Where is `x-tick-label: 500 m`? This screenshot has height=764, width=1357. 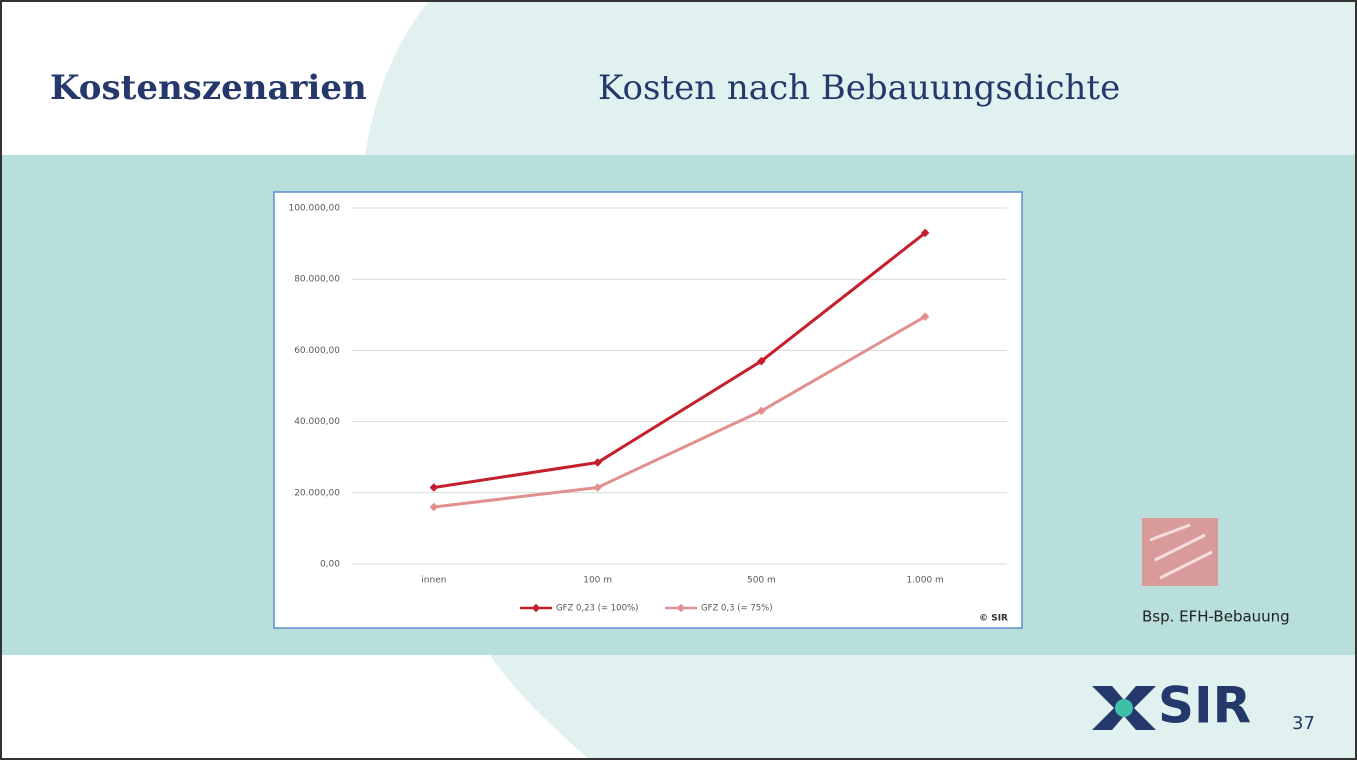 x-tick-label: 500 m is located at coordinates (761, 581).